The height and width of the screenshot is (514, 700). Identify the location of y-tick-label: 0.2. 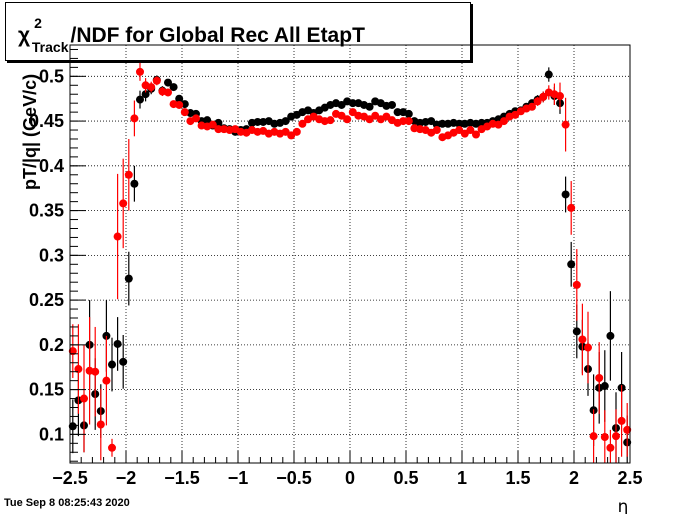
(51, 345).